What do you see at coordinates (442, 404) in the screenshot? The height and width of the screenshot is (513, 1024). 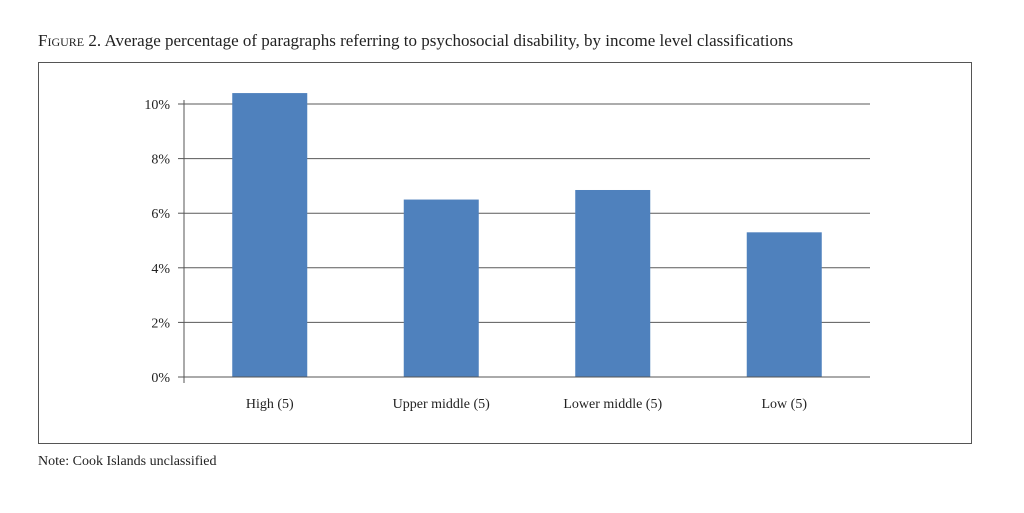 I see `x-tick-label: Upper middle (5)` at bounding box center [442, 404].